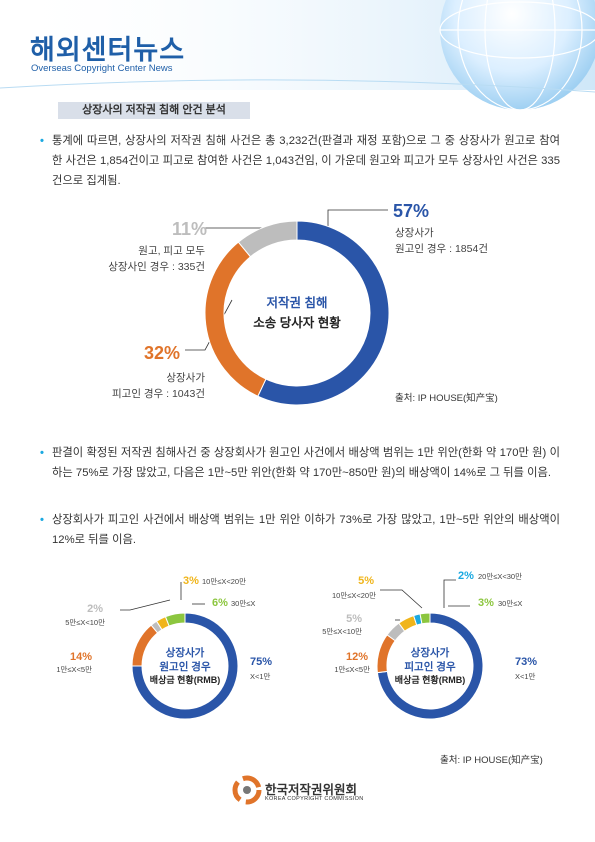 This screenshot has width=595, height=842. I want to click on category-label: 20만≤X<30만, so click(500, 576).